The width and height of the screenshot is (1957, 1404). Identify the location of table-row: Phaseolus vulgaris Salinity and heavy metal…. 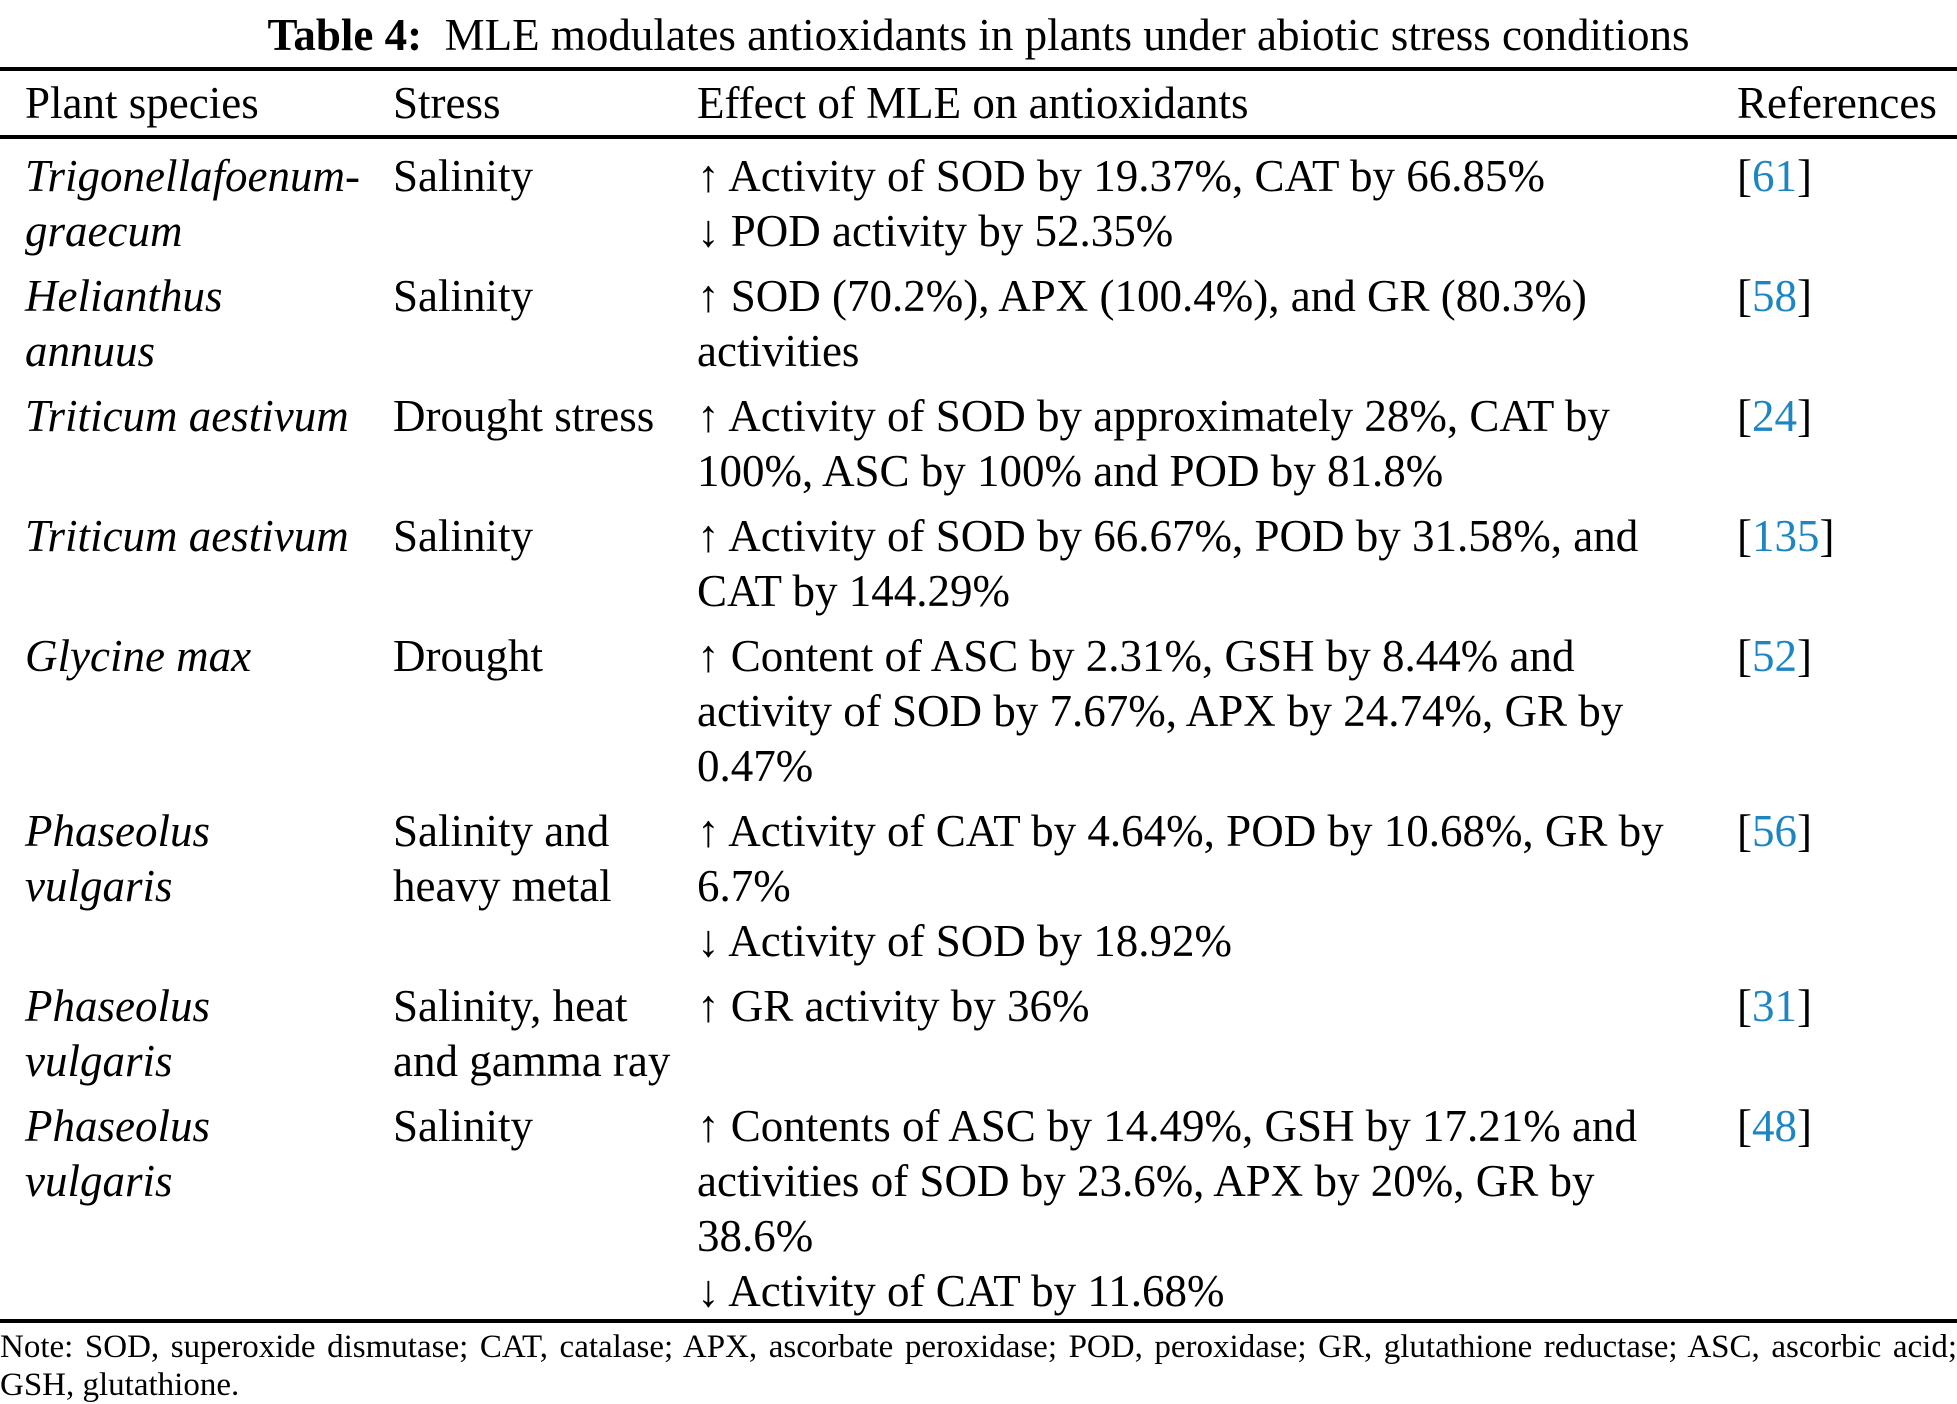
(978, 881).